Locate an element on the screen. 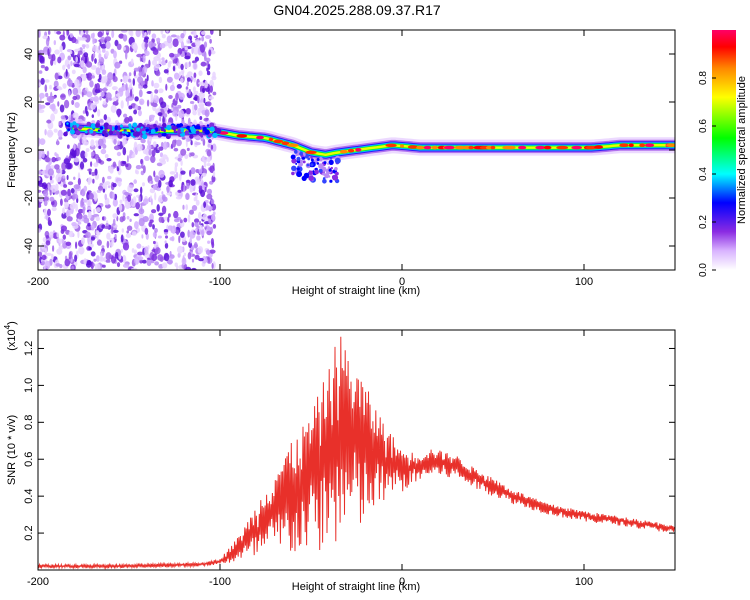  spectrogram-xlabel: Height of straight line (km) is located at coordinates (356, 291).